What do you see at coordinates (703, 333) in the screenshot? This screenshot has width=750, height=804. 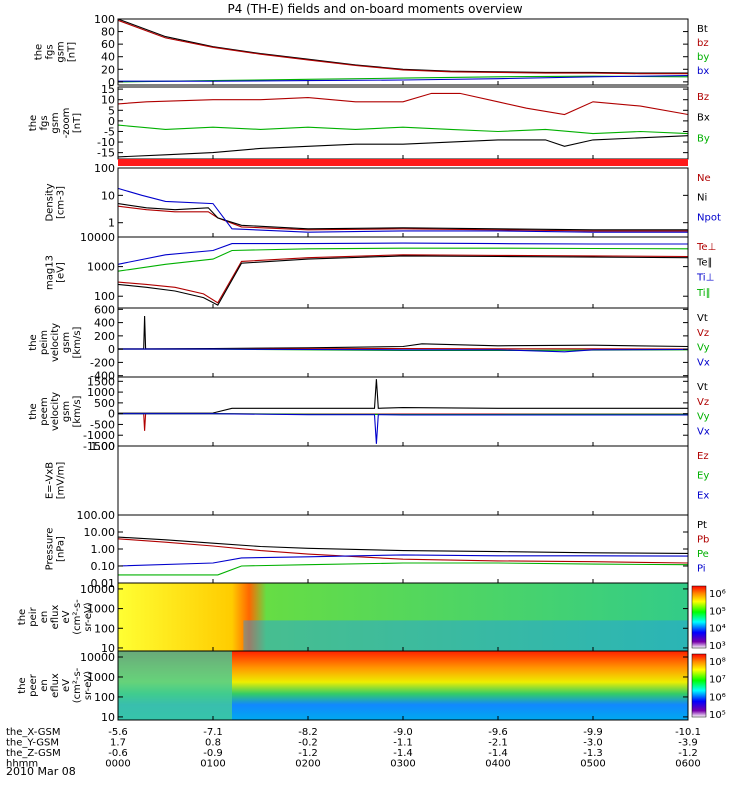 I see `legend-Vz: Vz` at bounding box center [703, 333].